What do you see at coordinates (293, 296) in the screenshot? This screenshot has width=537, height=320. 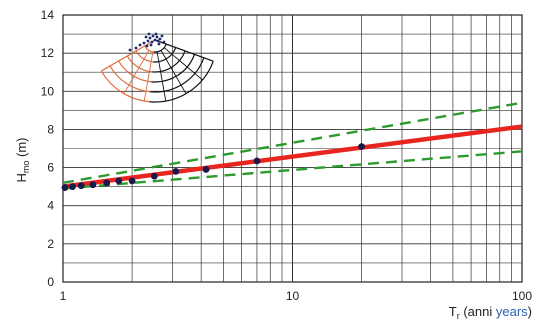 I see `x-tick-label: 10` at bounding box center [293, 296].